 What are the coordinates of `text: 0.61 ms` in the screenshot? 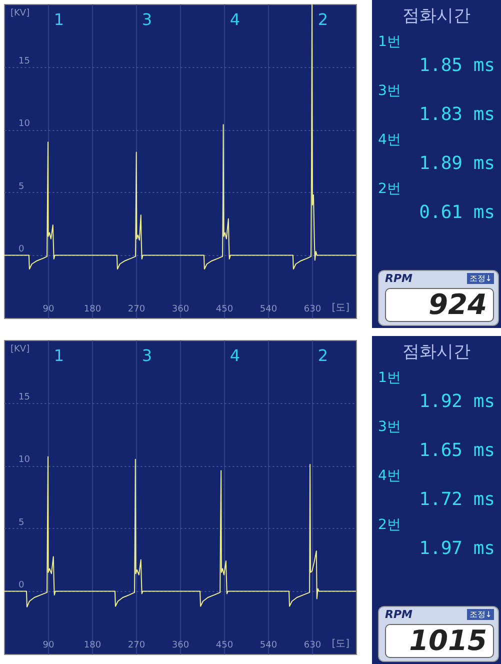 It's located at (456, 212).